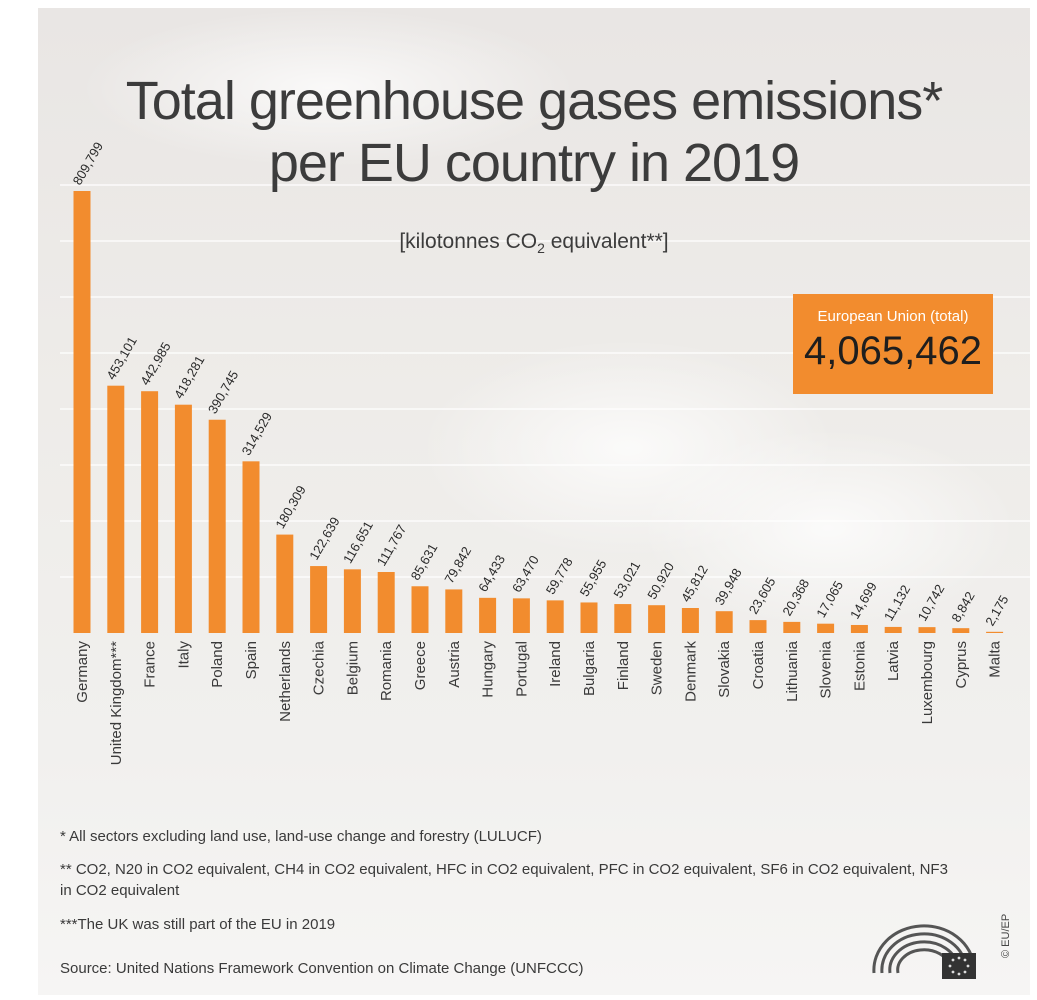  Describe the element at coordinates (352, 601) in the screenshot. I see `bar-belgium` at that location.